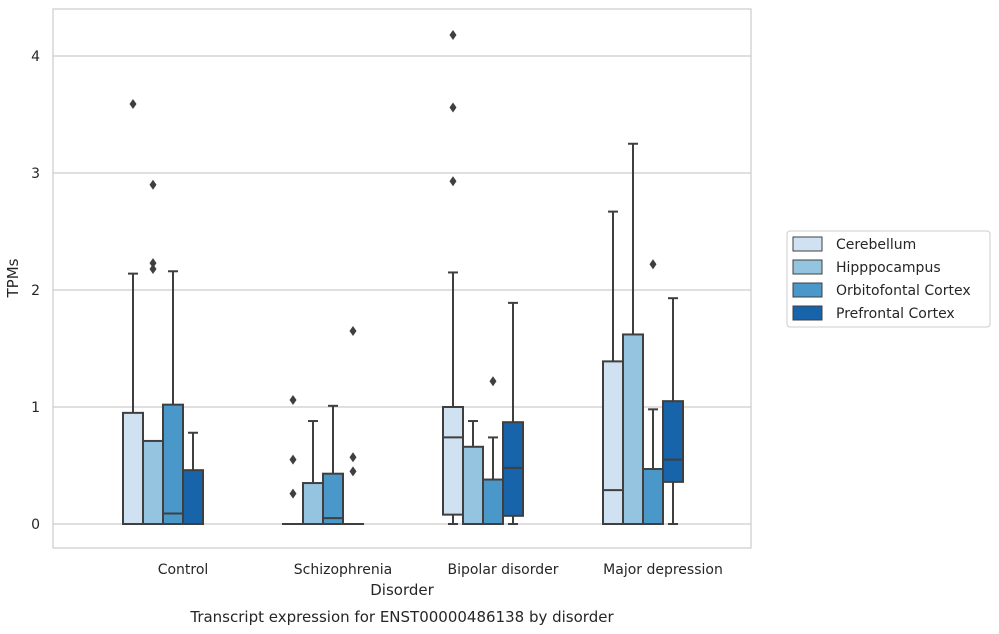 This screenshot has height=634, width=999. I want to click on y-axis-ticks: 0 1 2 3 4, so click(35, 291).